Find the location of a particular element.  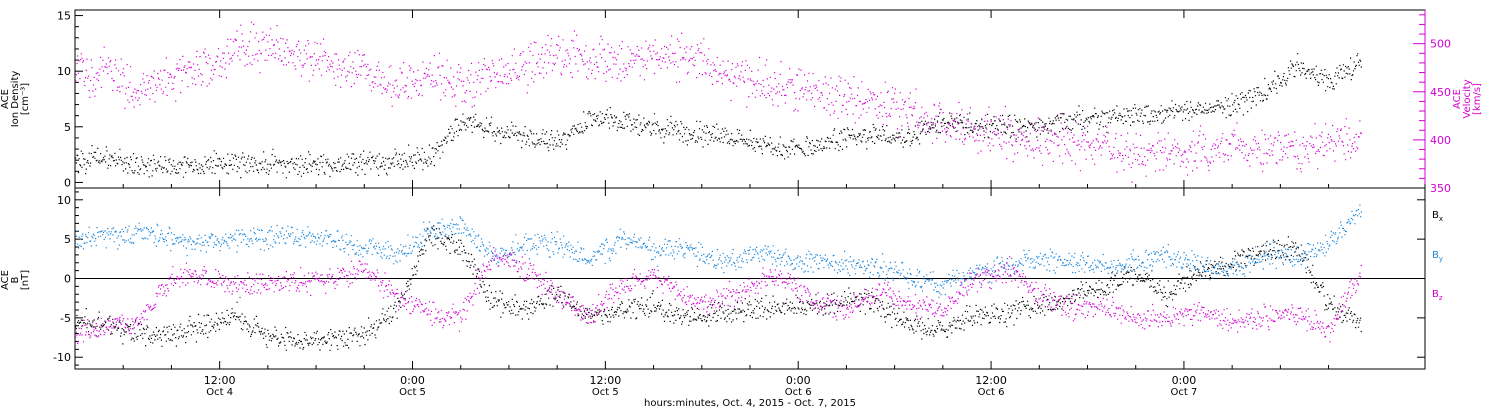

field-axis-title: [nT] is located at coordinates (25, 280).